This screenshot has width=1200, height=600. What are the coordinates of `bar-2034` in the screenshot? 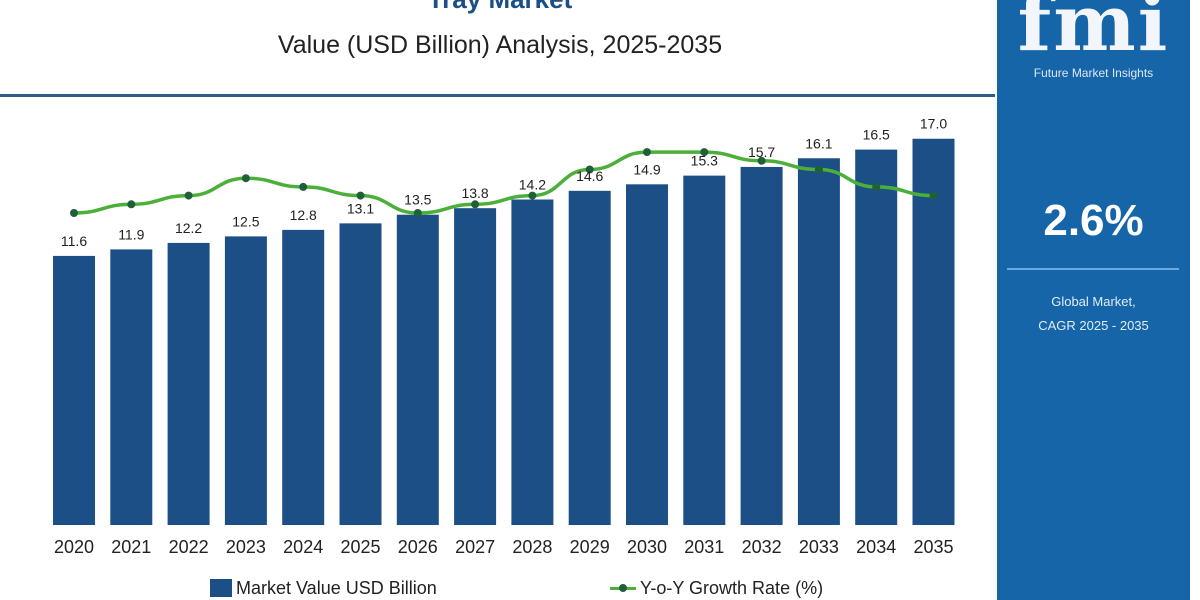 It's located at (876, 337).